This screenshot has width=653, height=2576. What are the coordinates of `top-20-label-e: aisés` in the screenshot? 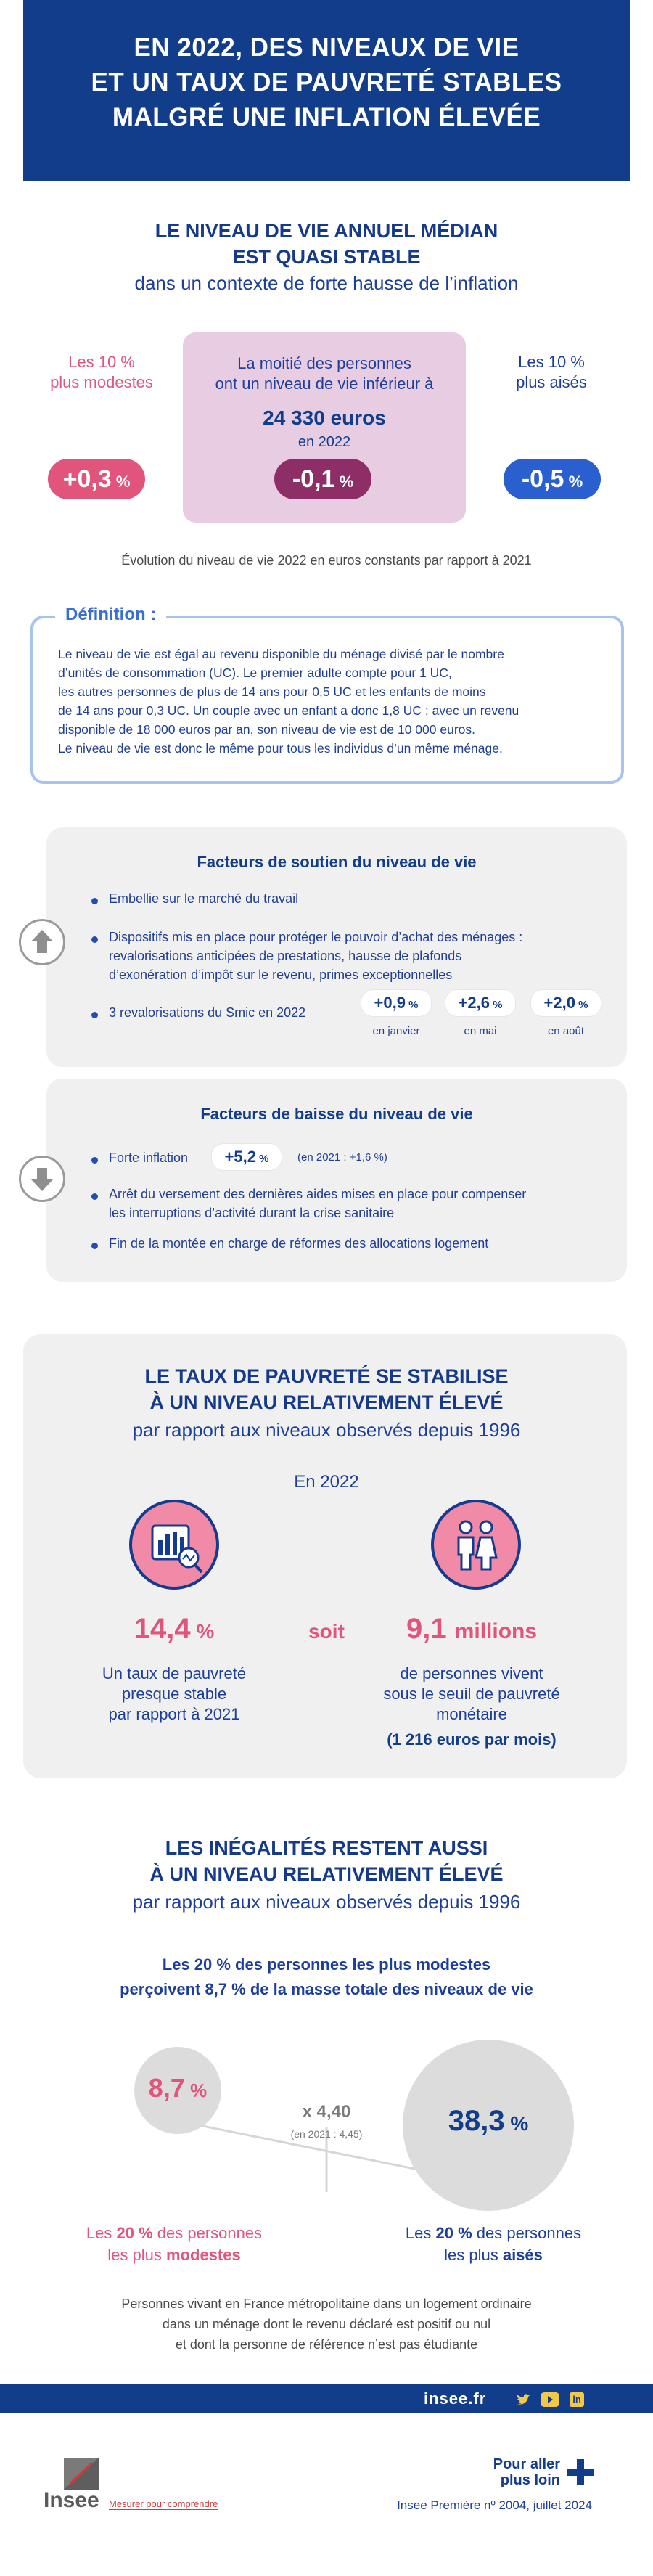 It's located at (522, 2255).